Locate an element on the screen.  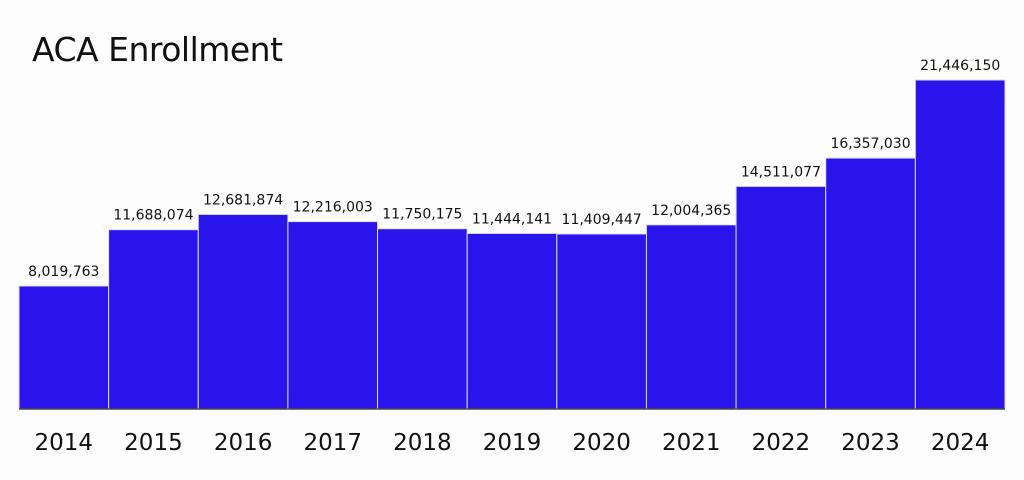
value-label-2014: 8,019,763 is located at coordinates (63, 272).